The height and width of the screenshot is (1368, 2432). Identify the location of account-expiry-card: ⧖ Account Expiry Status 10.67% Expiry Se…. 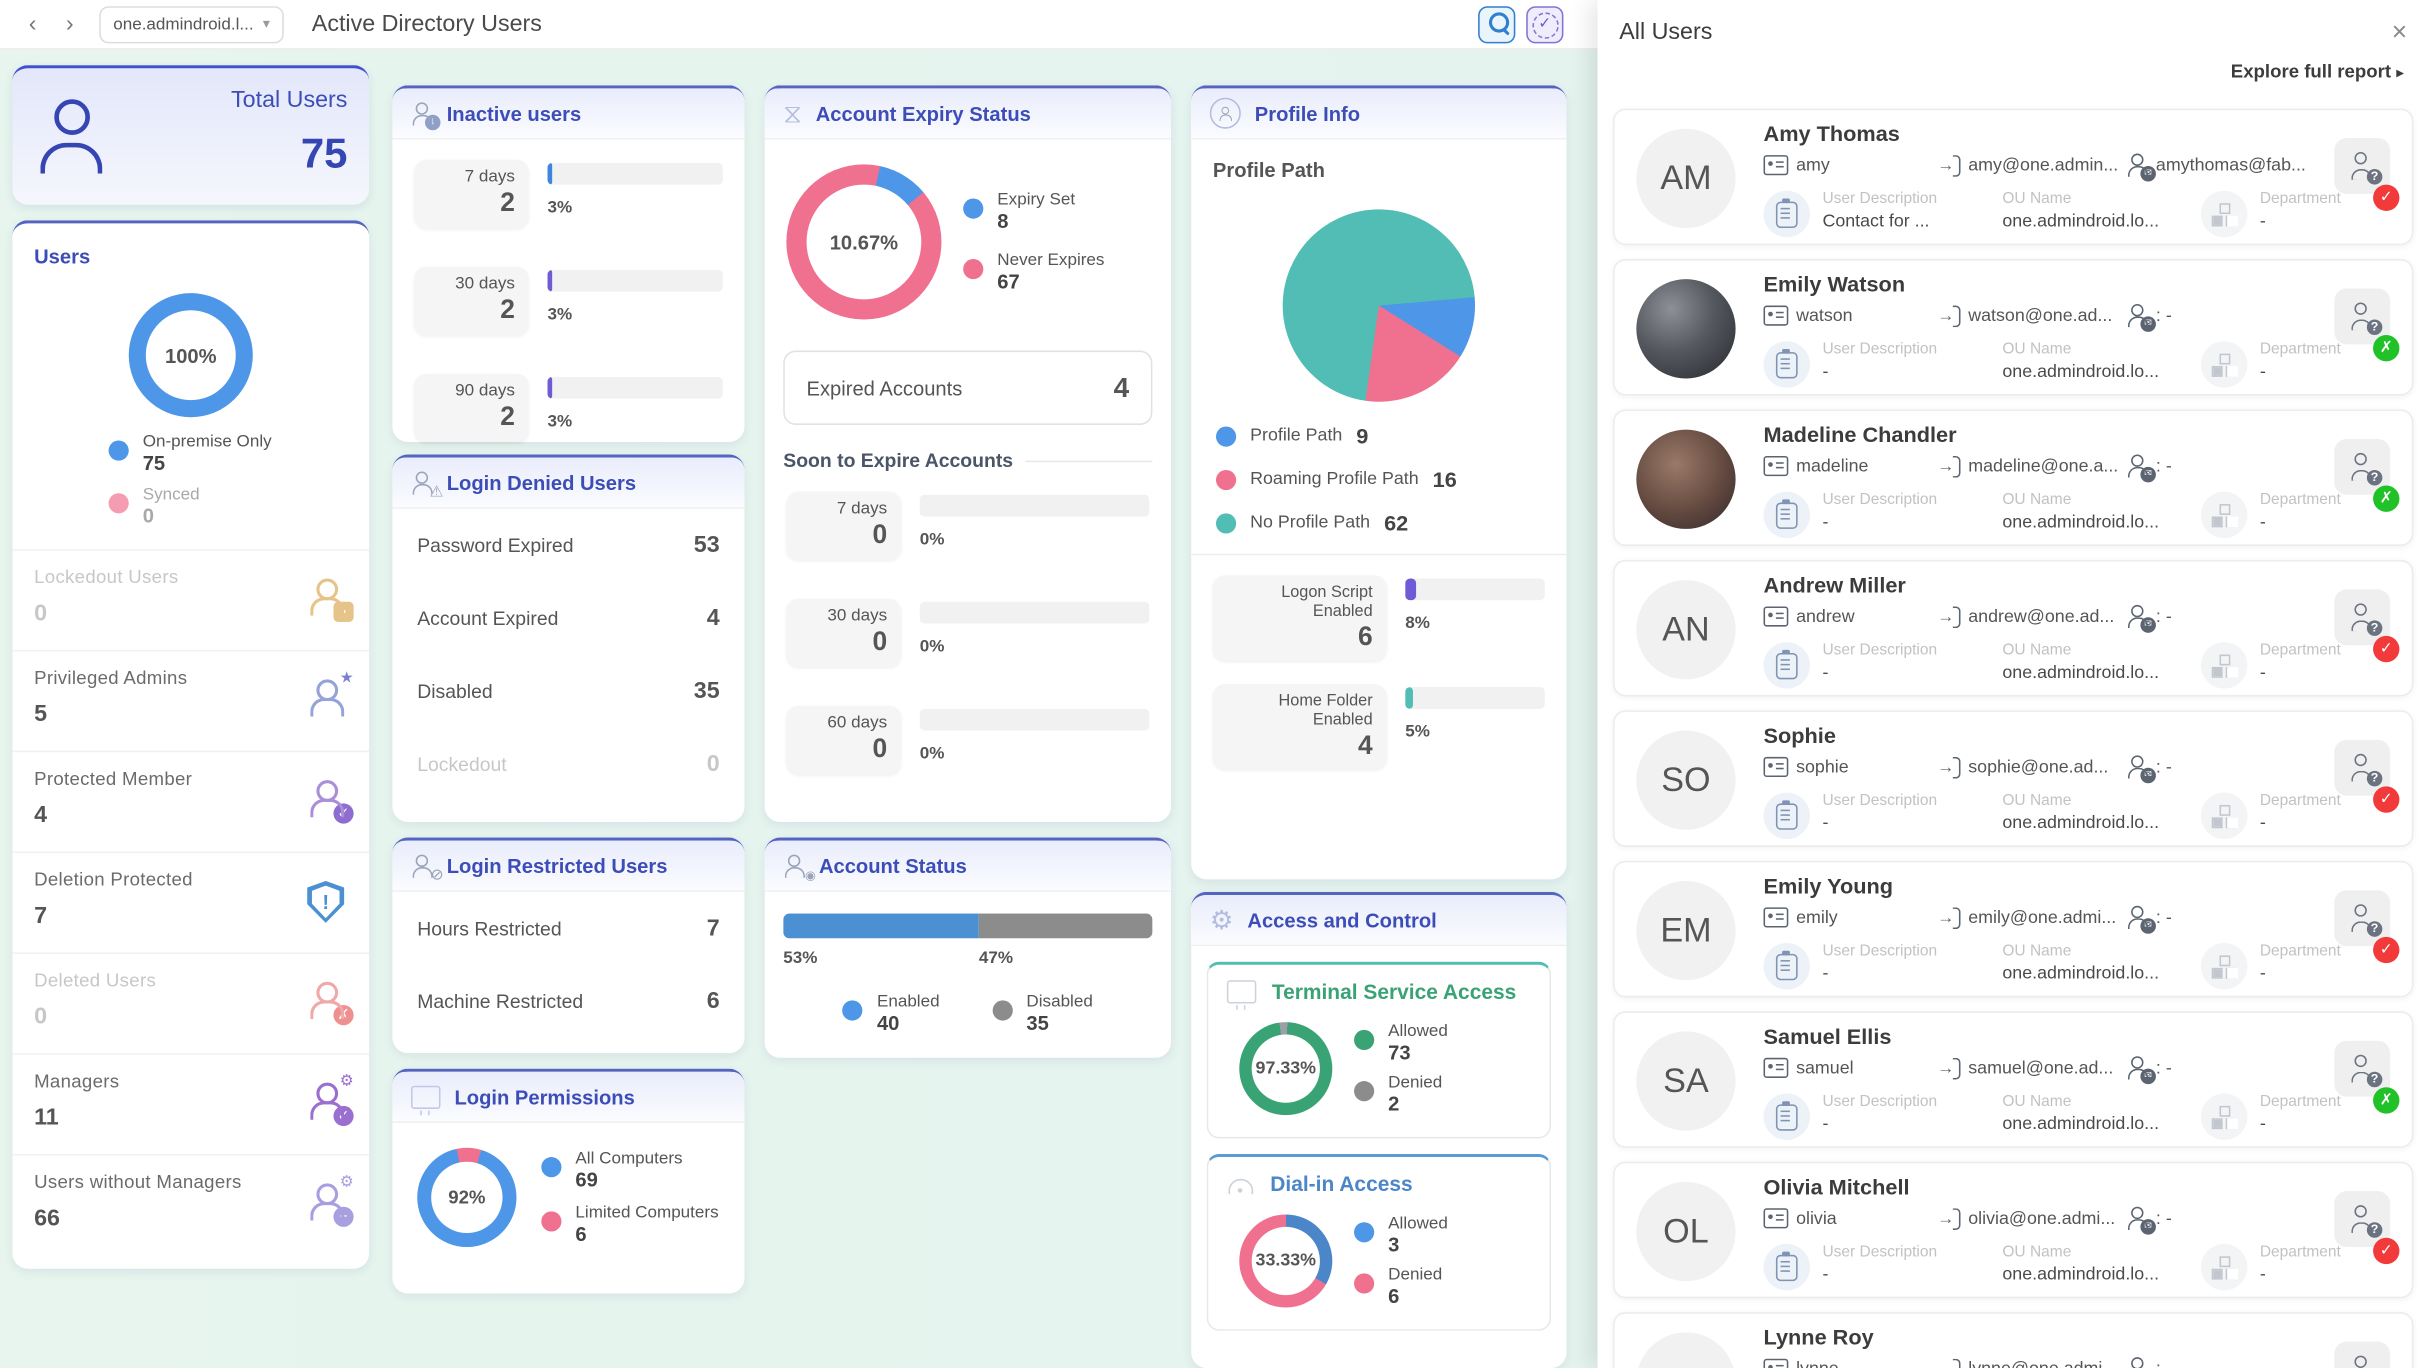
(968, 454).